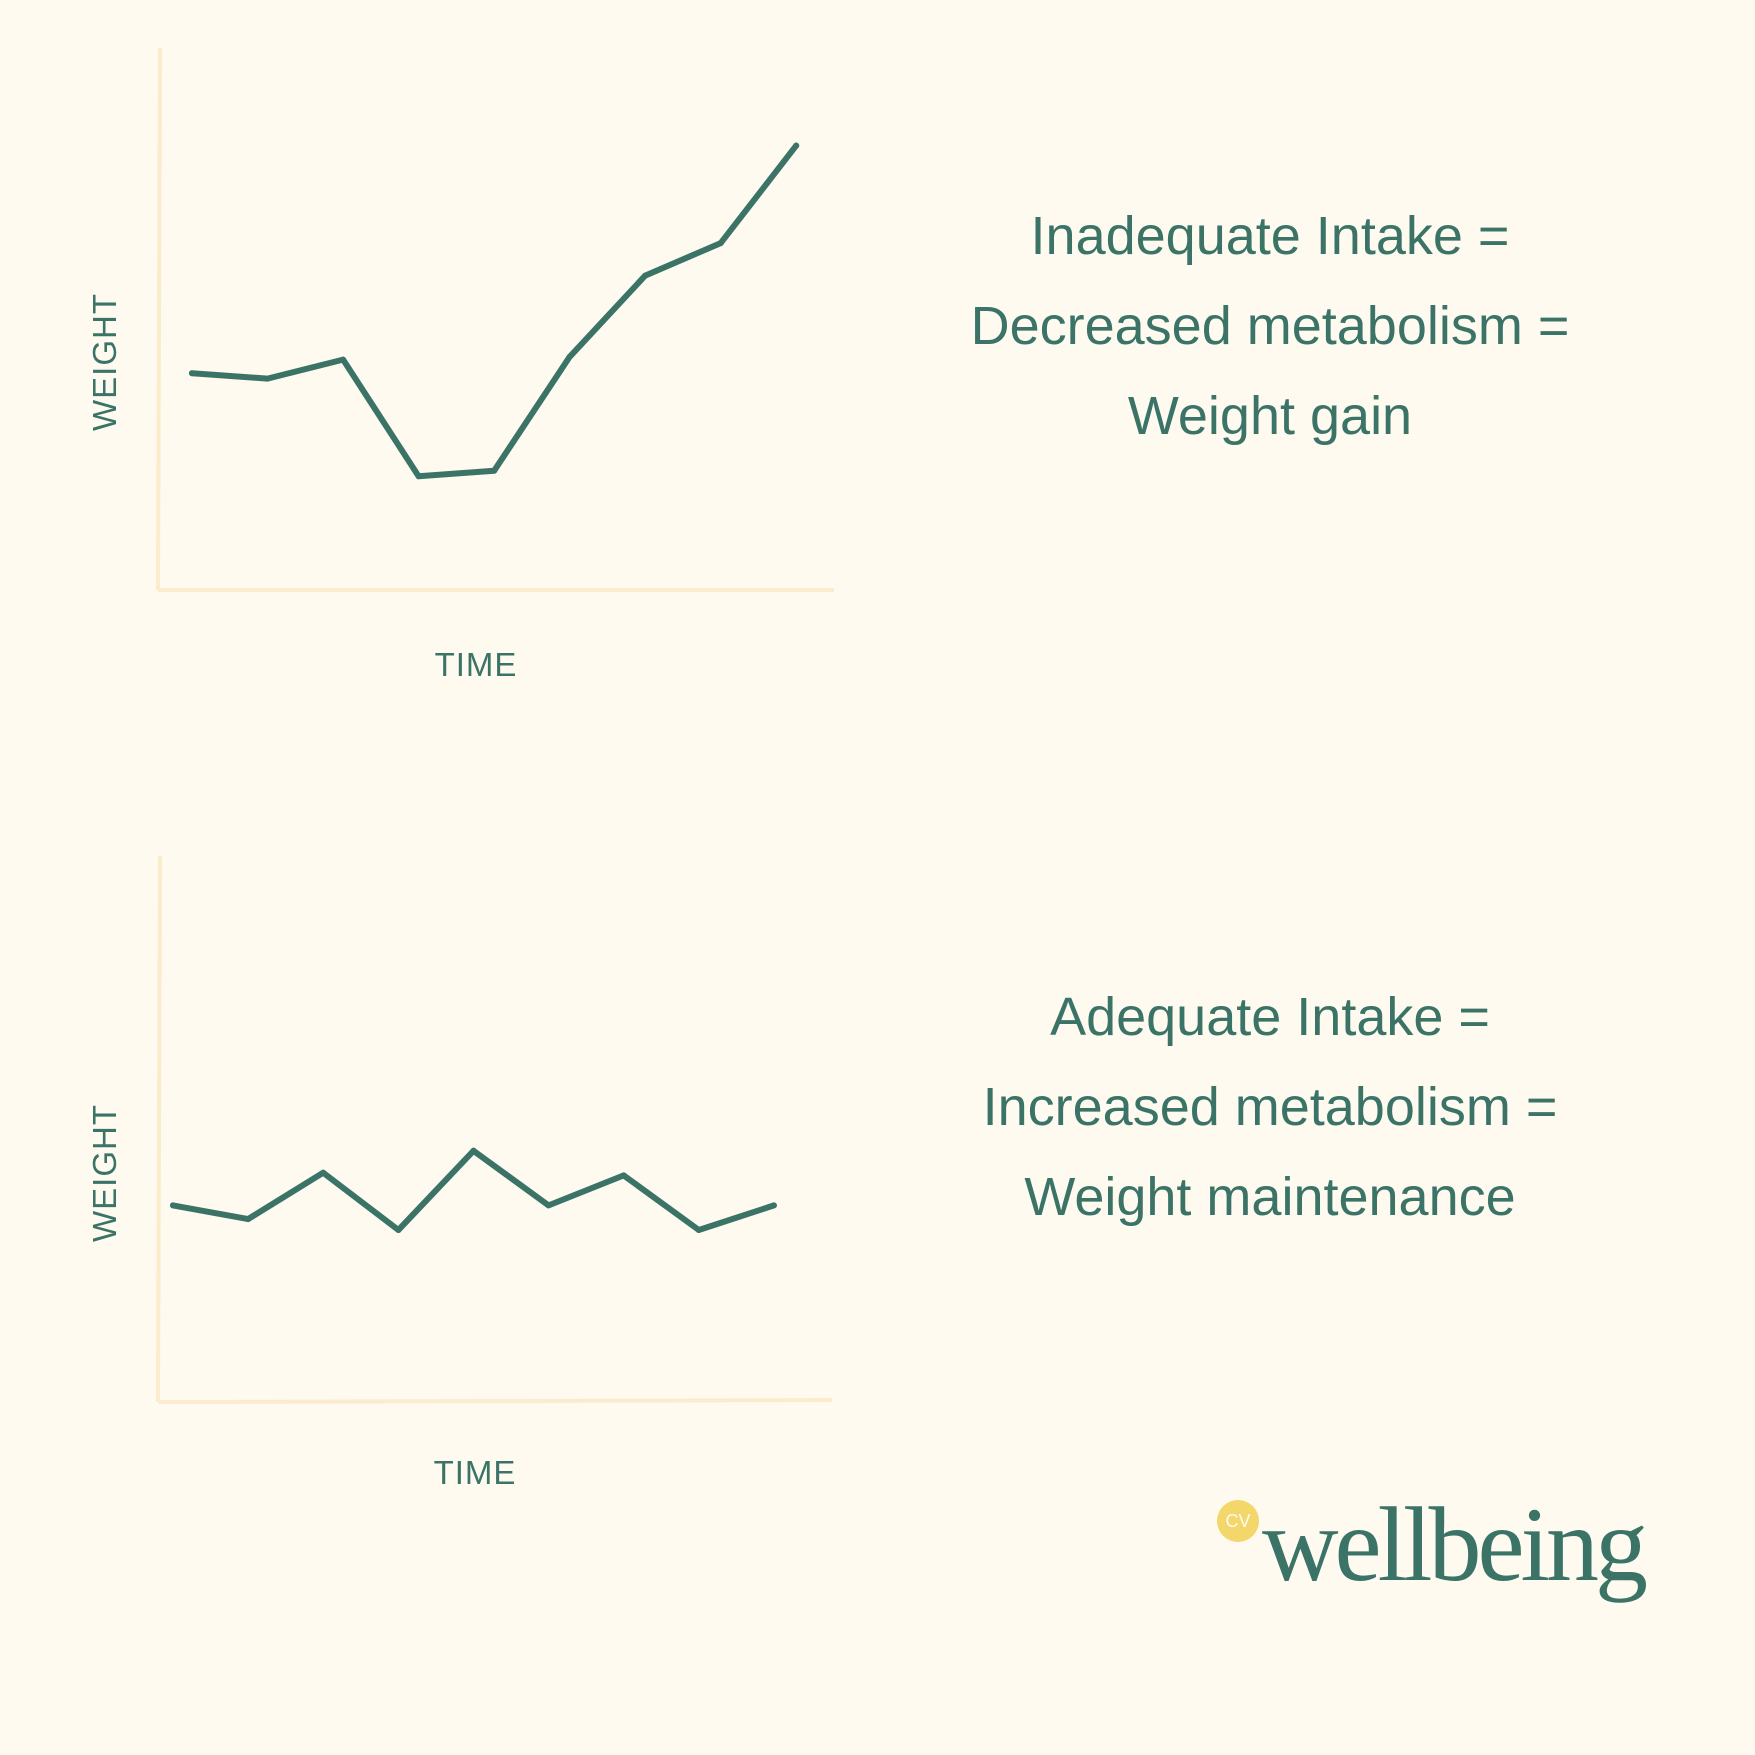  Describe the element at coordinates (1238, 1521) in the screenshot. I see `logo-badge: CV` at that location.